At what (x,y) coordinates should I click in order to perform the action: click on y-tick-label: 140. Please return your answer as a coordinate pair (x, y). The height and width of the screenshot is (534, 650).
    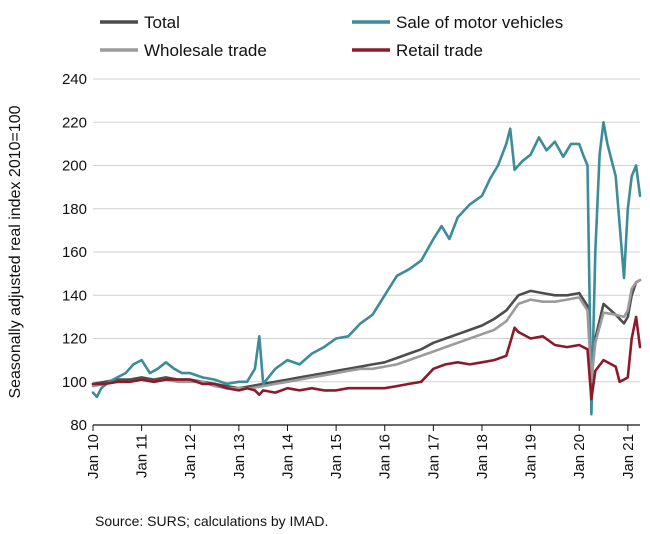
    Looking at the image, I should click on (74, 295).